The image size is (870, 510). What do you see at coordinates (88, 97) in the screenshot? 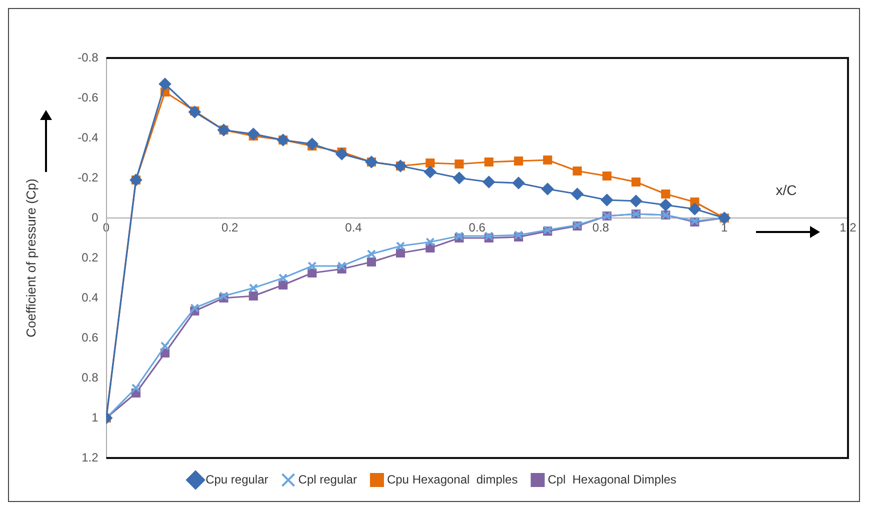
I see `y-tick-label: -0.6` at bounding box center [88, 97].